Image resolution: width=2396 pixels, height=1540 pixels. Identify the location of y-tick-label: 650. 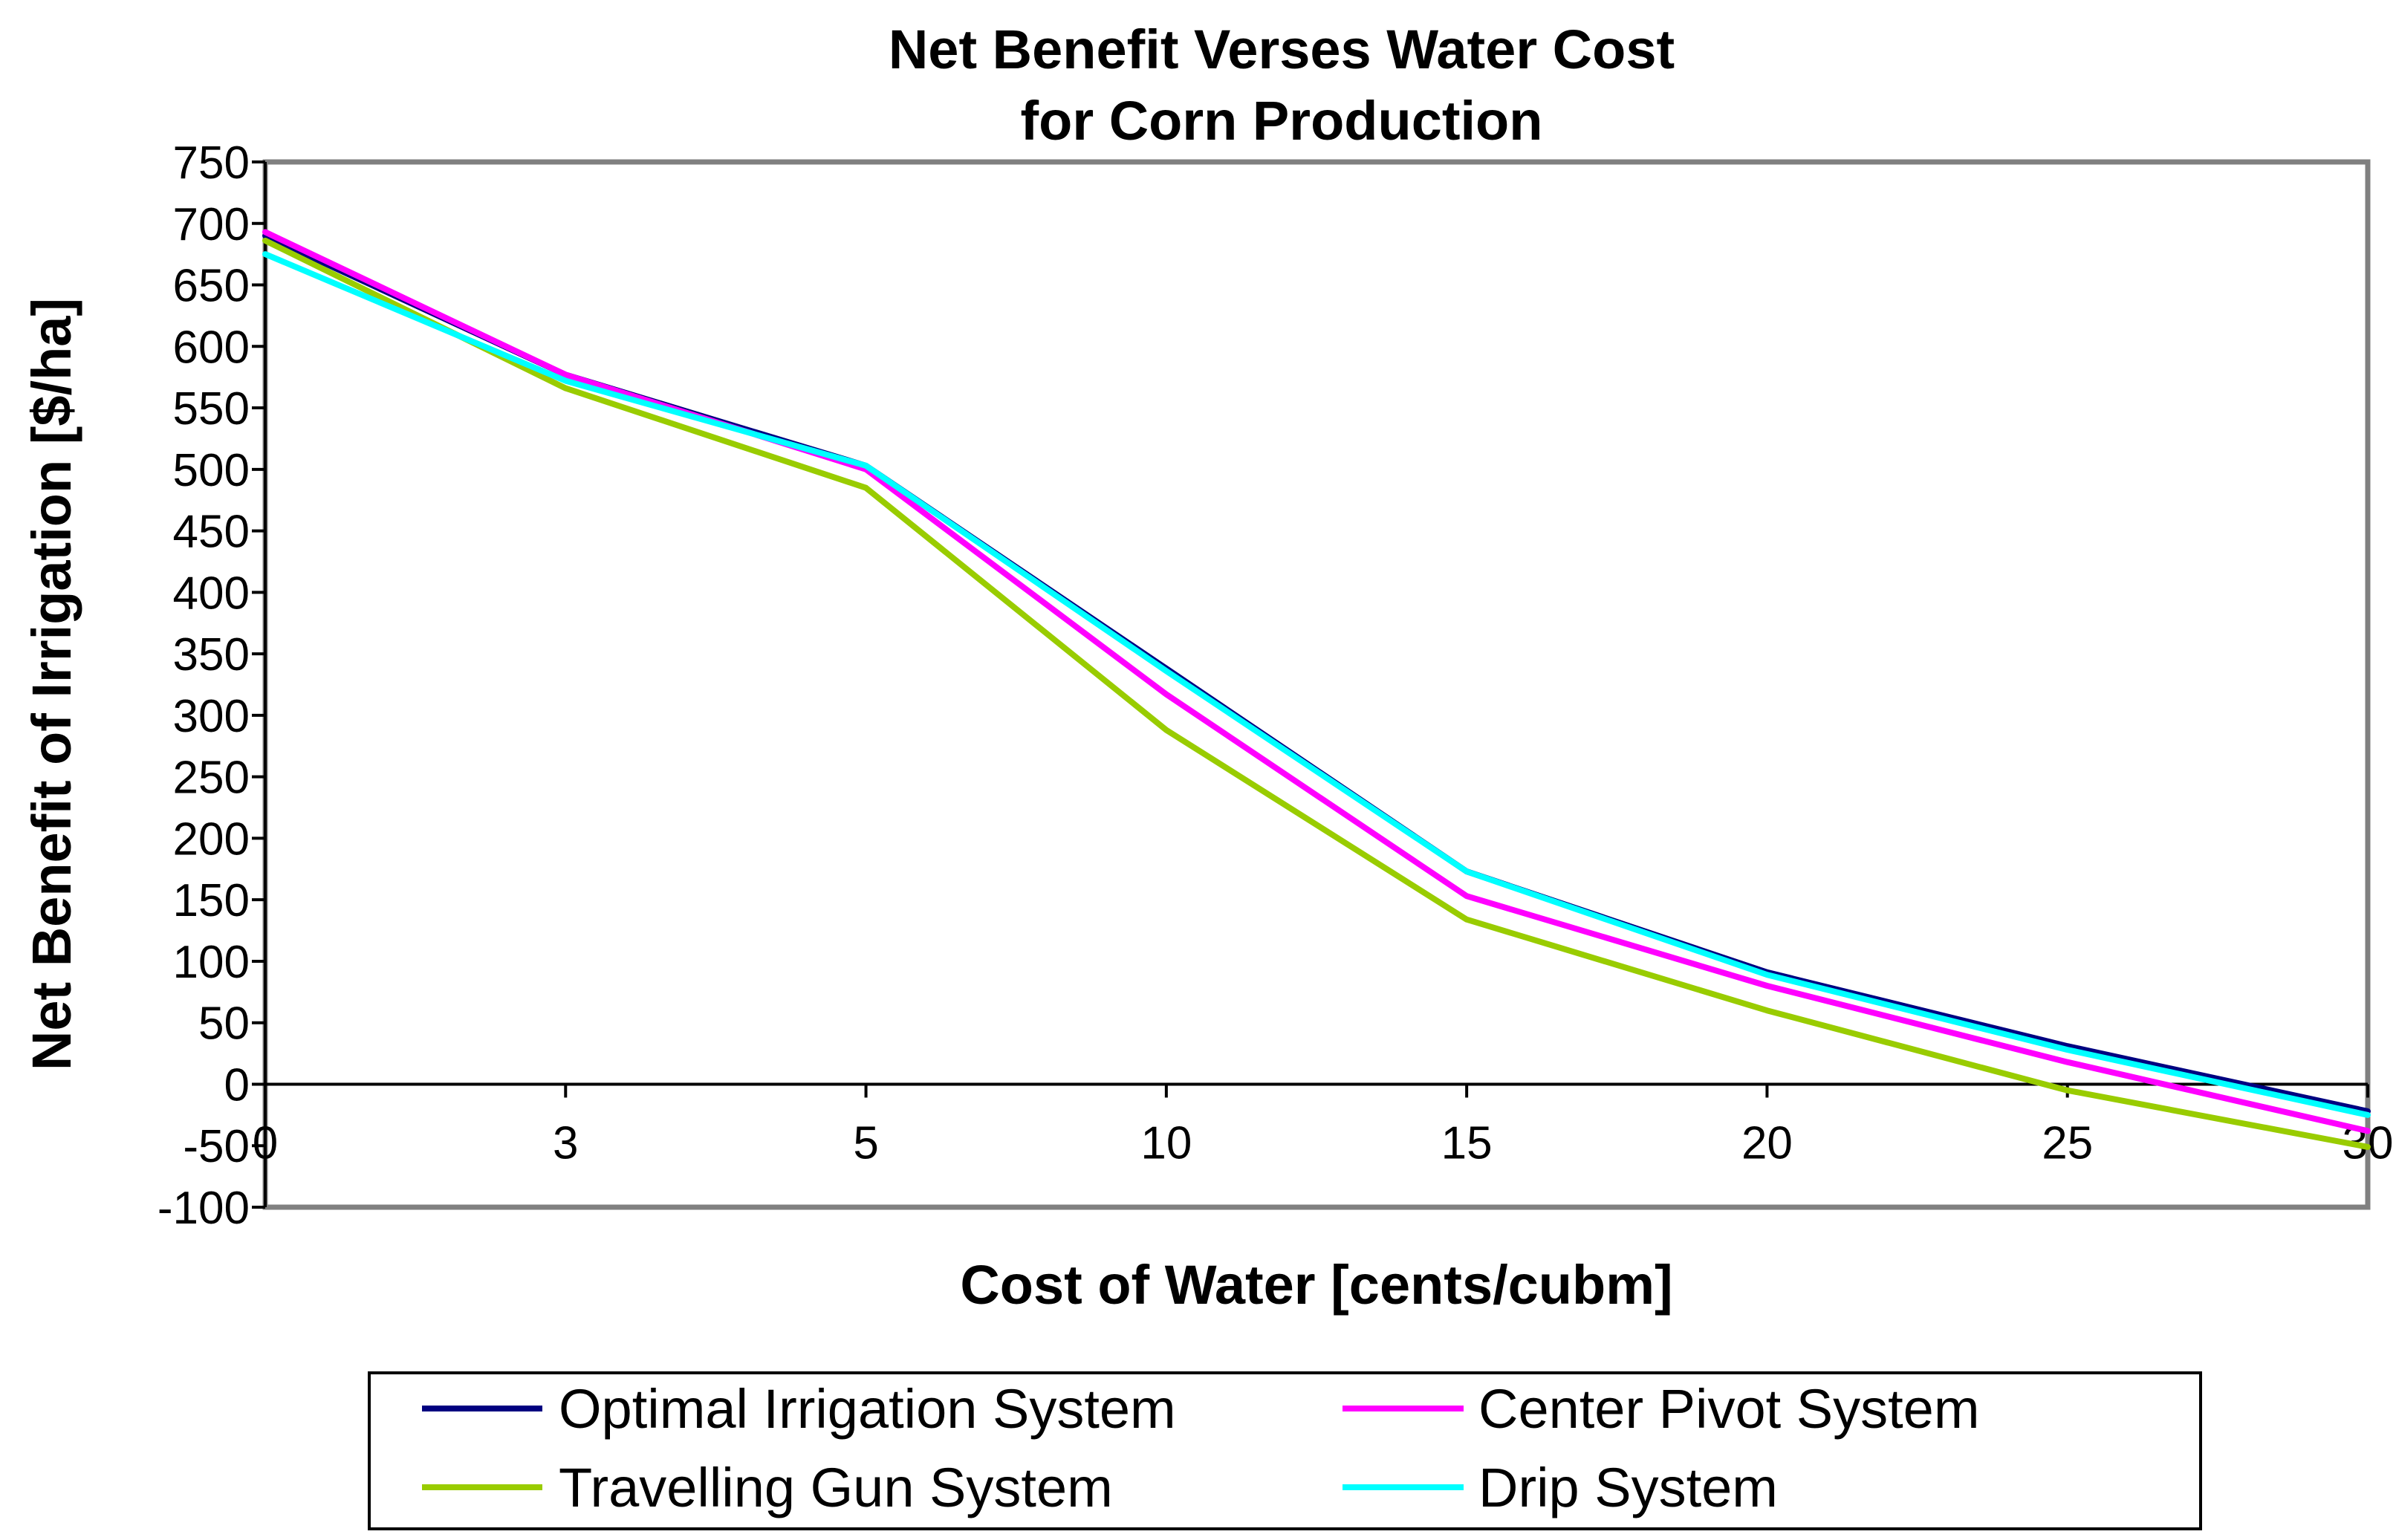
(211, 286).